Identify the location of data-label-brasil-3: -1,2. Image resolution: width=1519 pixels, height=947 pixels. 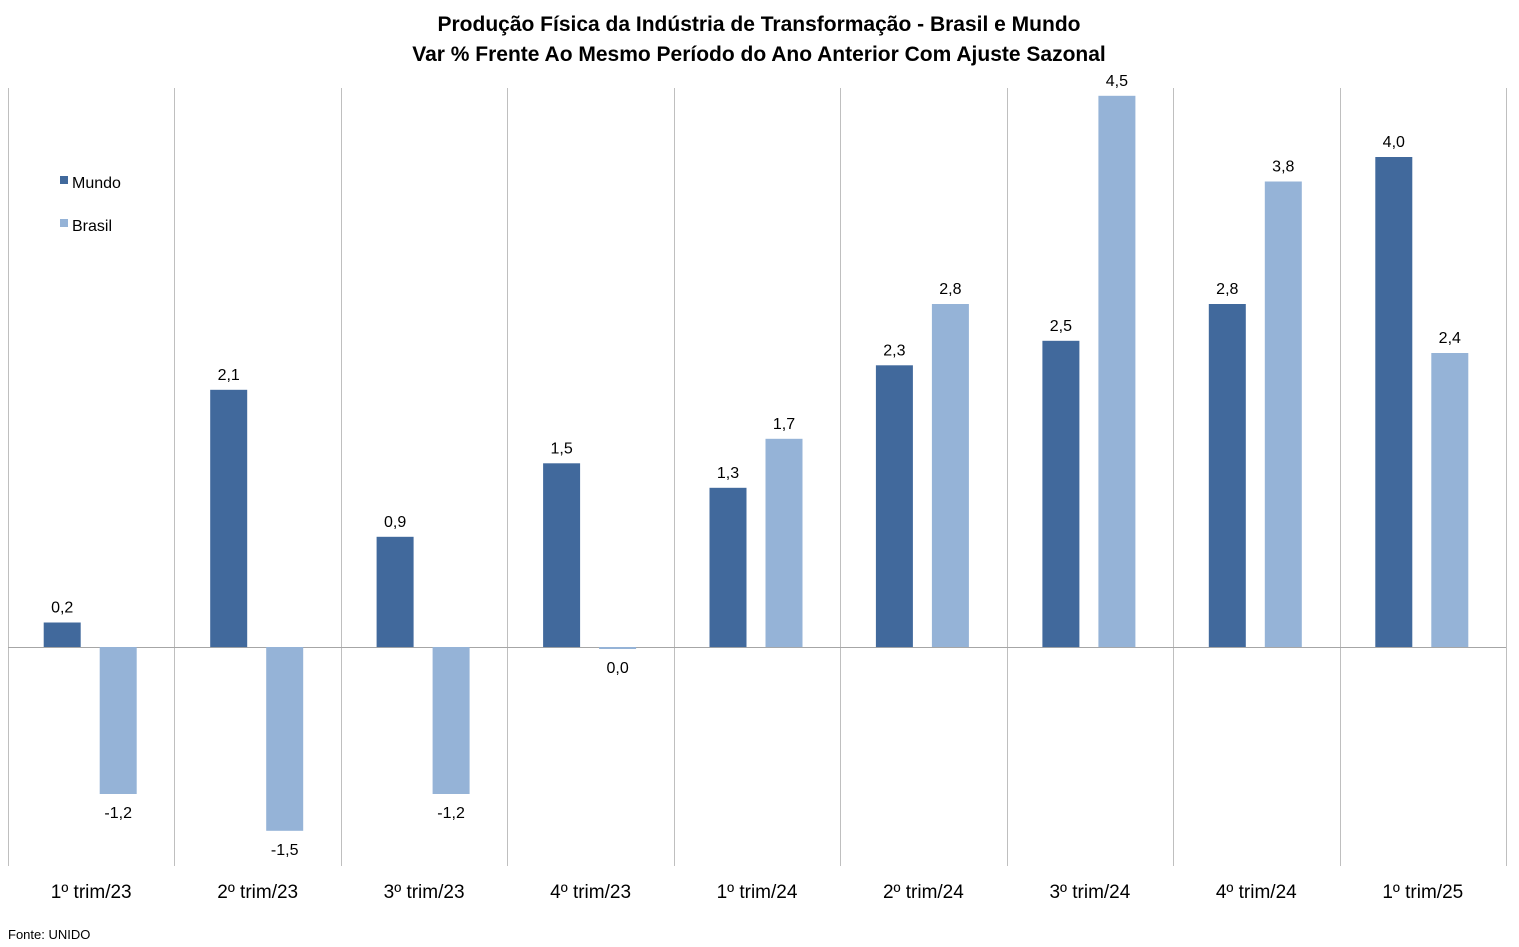
(451, 813).